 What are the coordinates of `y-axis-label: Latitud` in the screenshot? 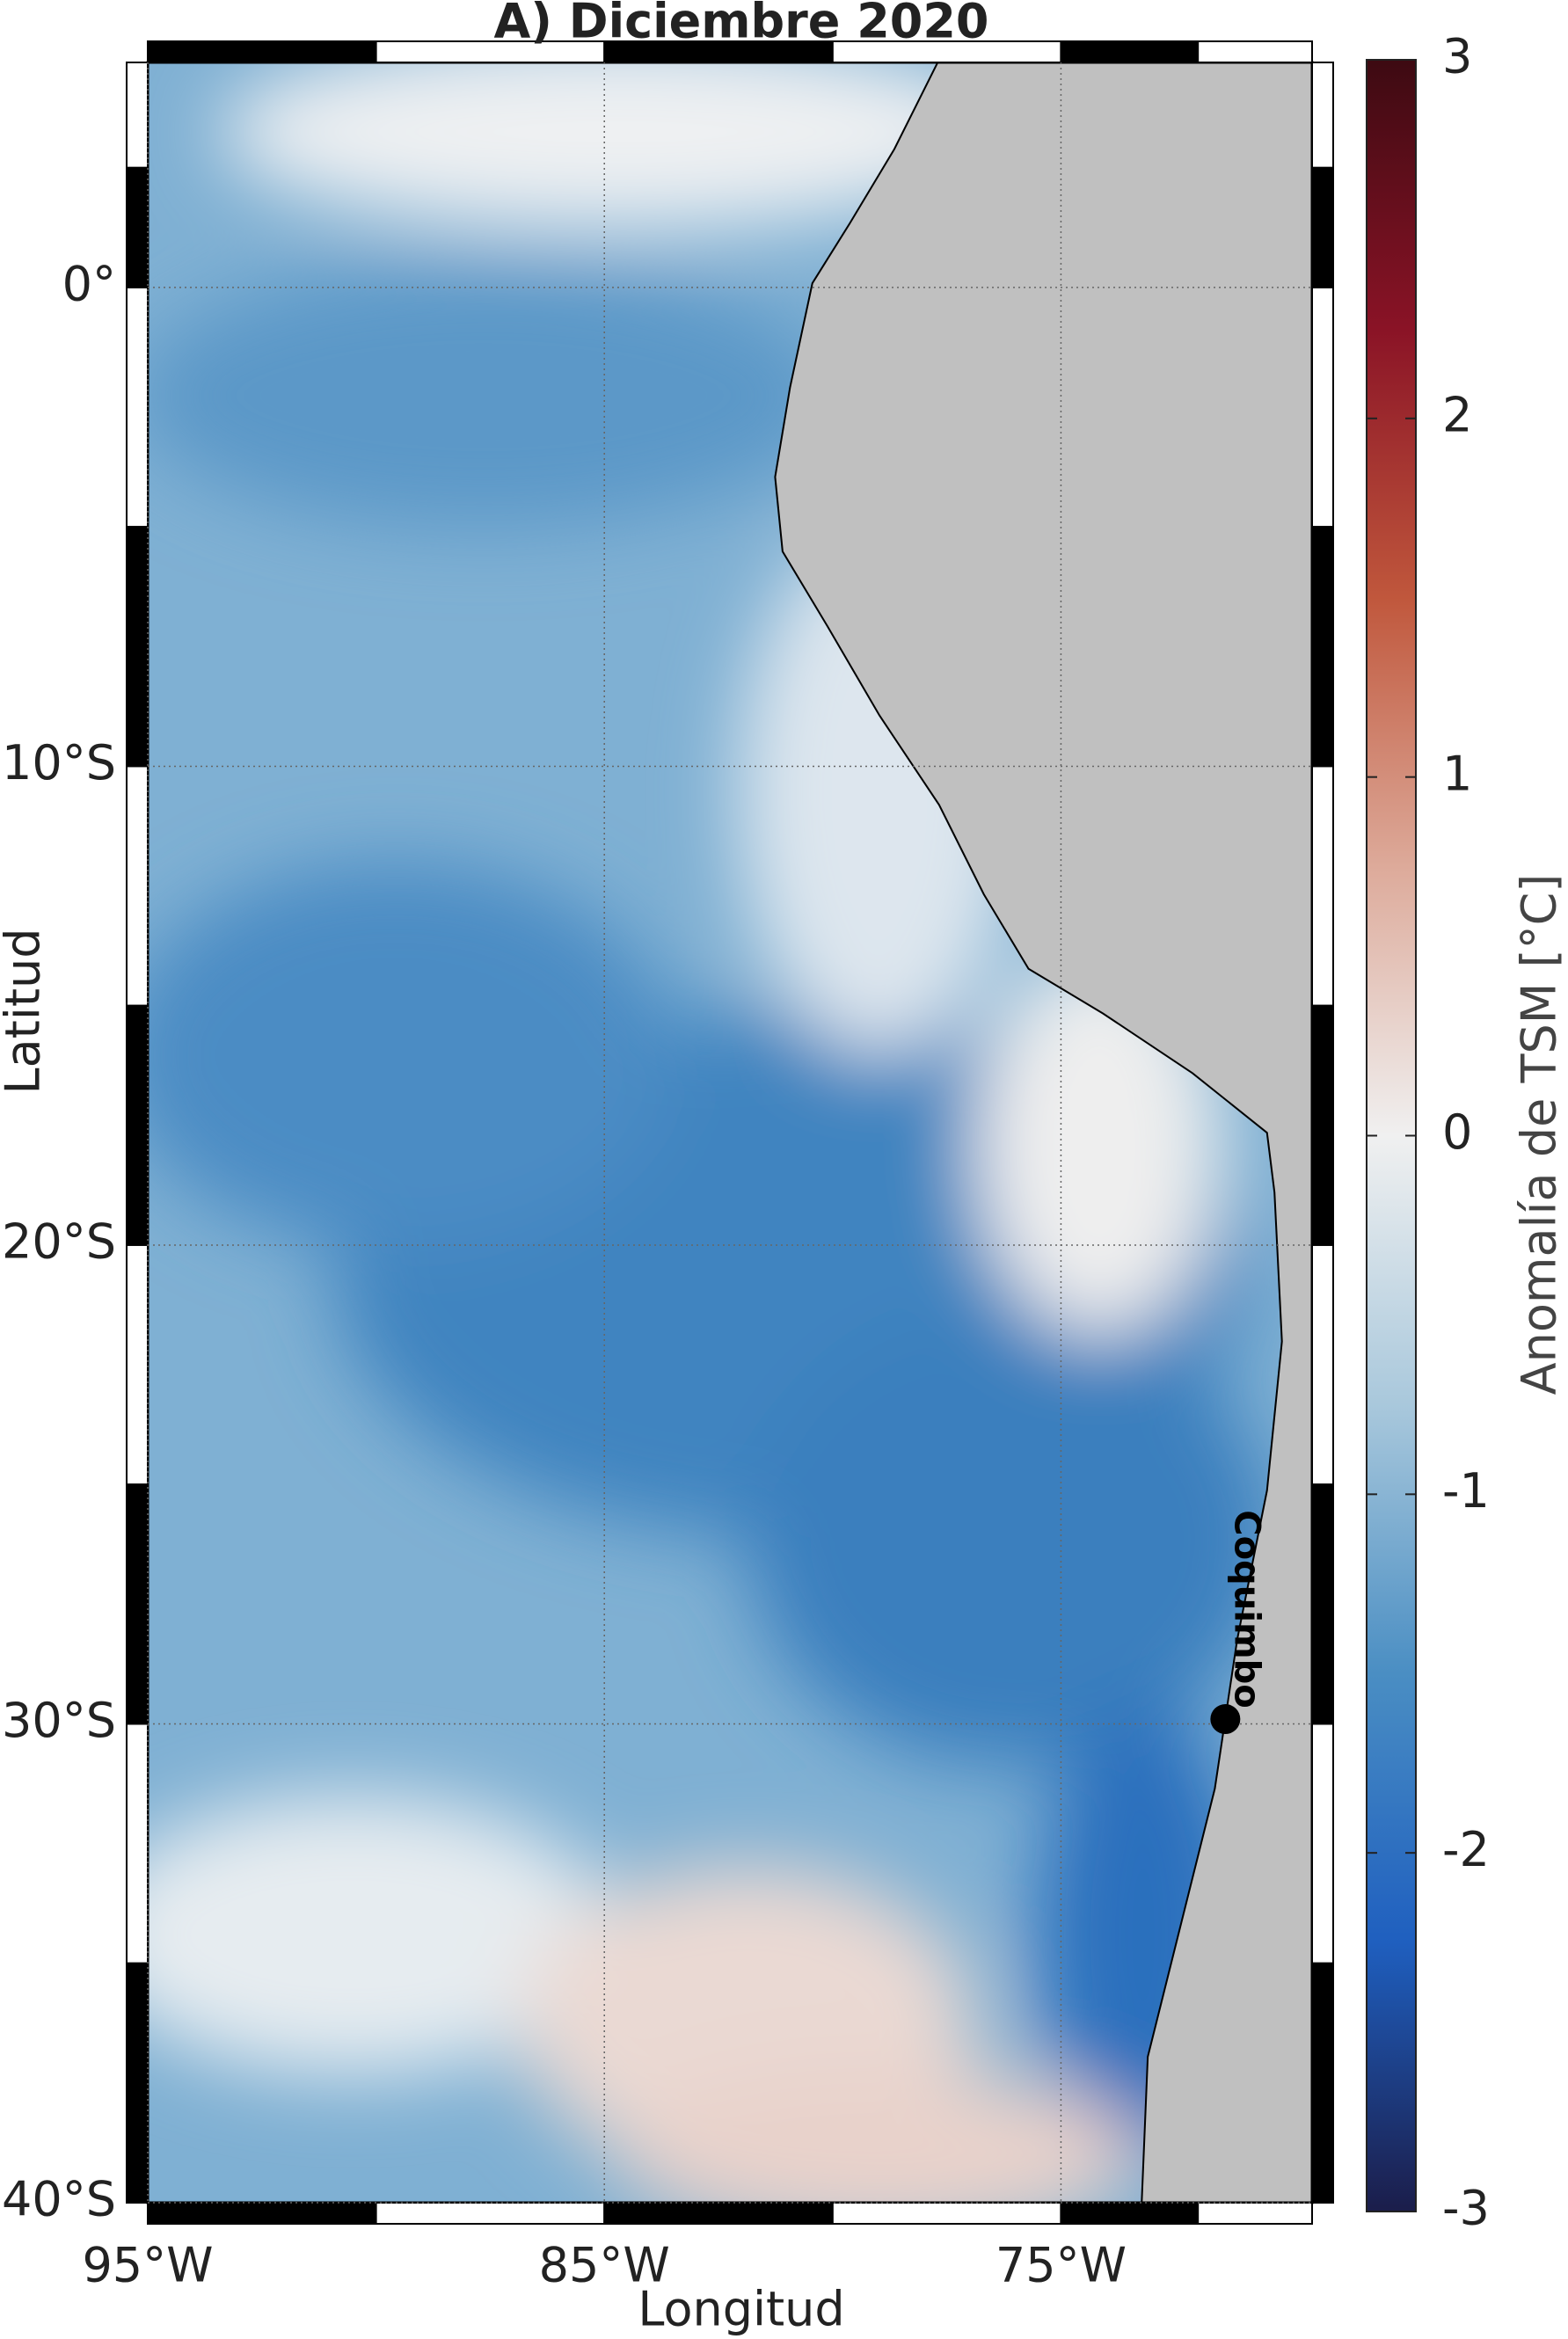 It's located at (25, 1011).